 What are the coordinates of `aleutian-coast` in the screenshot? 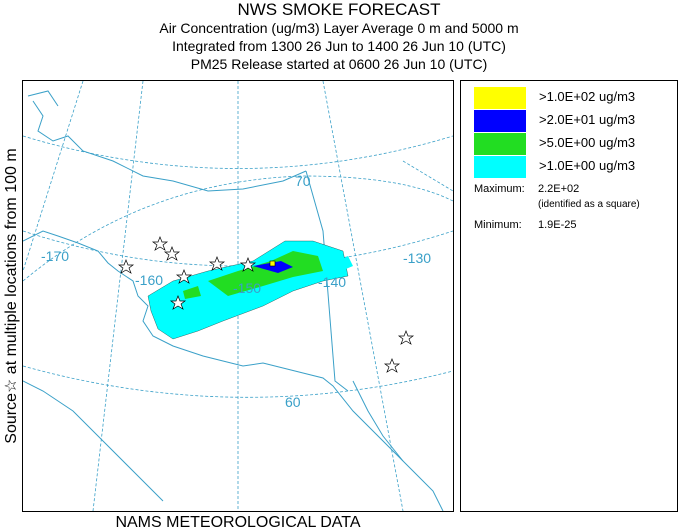 It's located at (93, 441).